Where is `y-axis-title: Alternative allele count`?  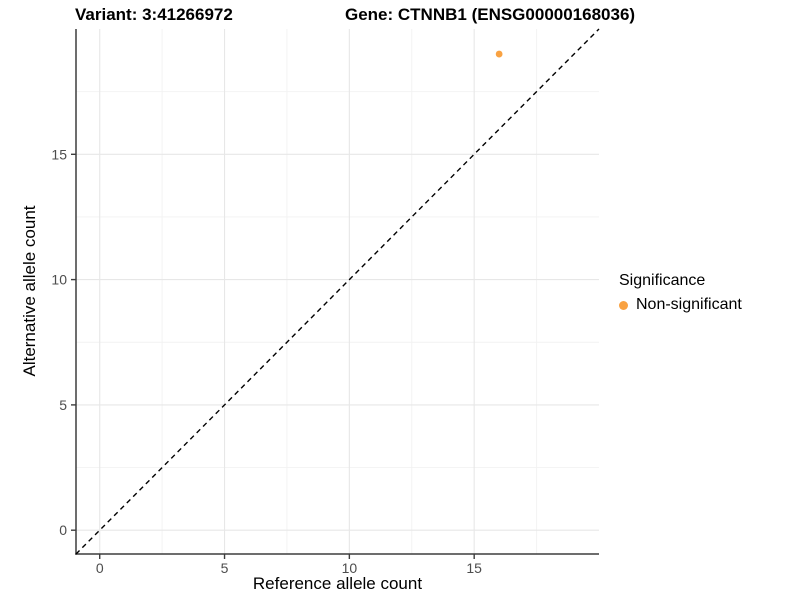
y-axis-title: Alternative allele count is located at coordinates (29, 291).